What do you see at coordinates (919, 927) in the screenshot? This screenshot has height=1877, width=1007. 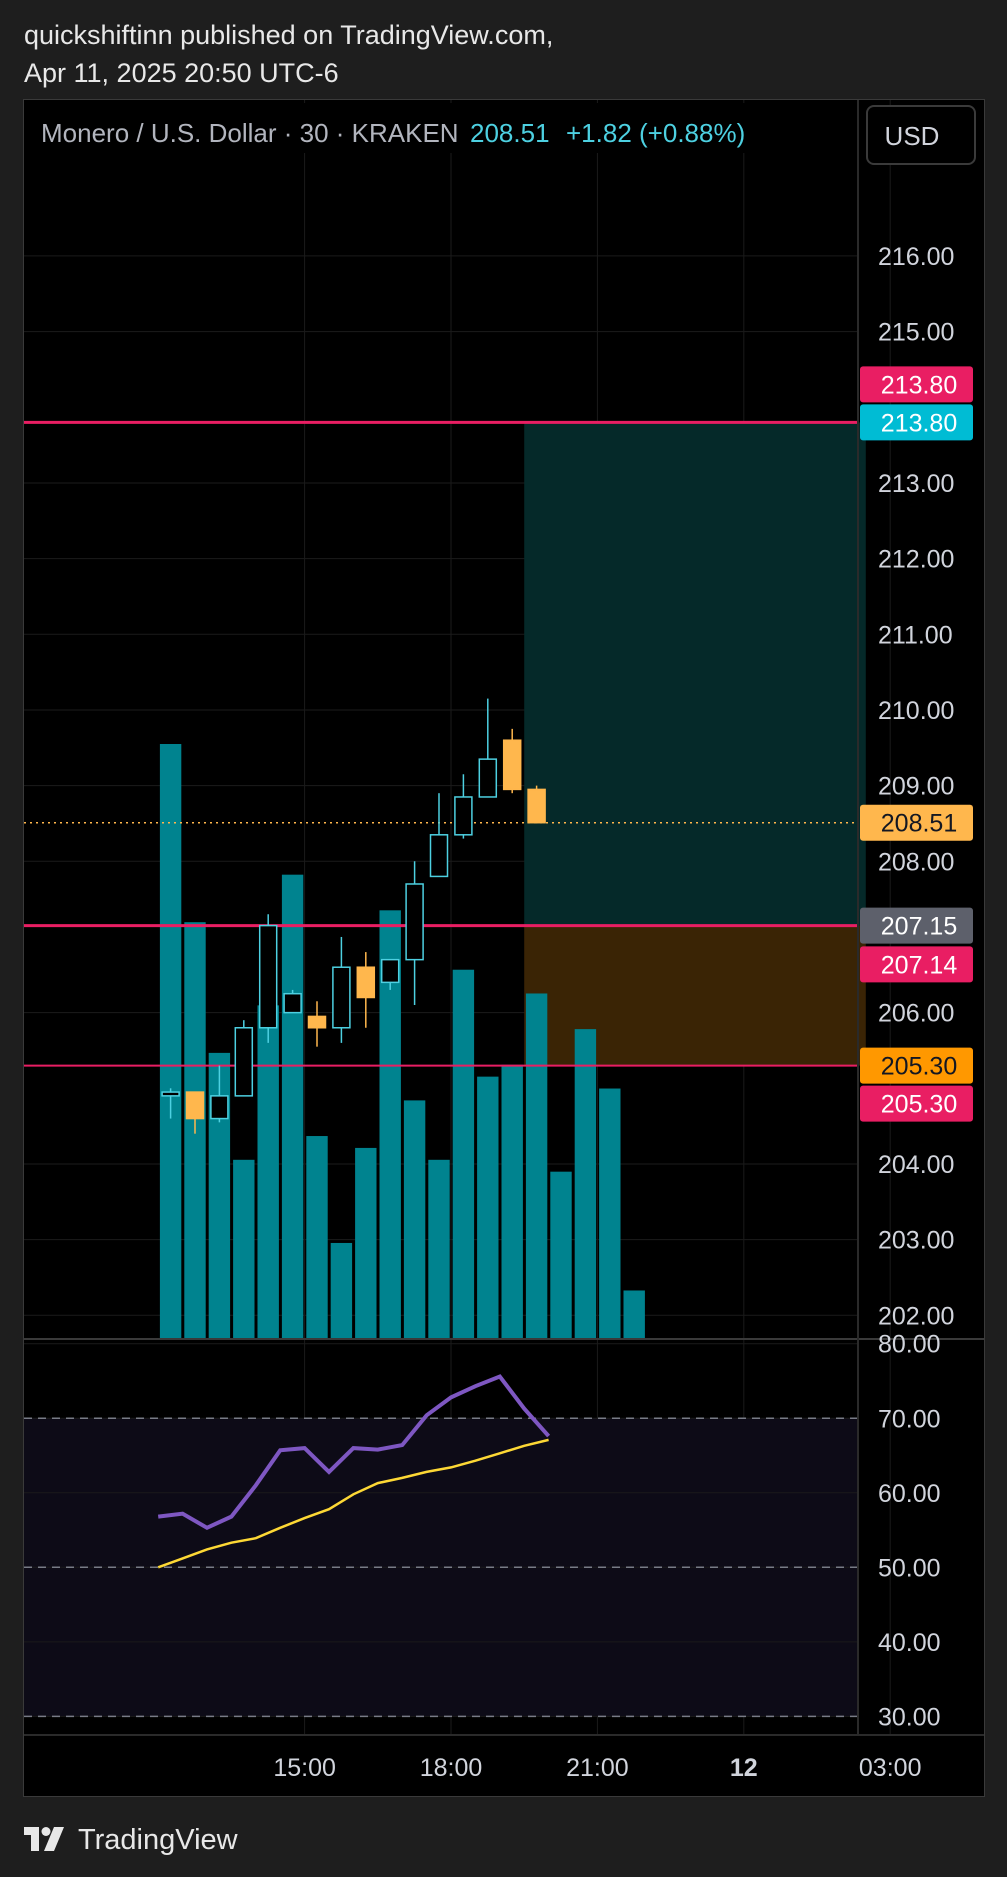 I see `price-axis-label-text: 207.15` at bounding box center [919, 927].